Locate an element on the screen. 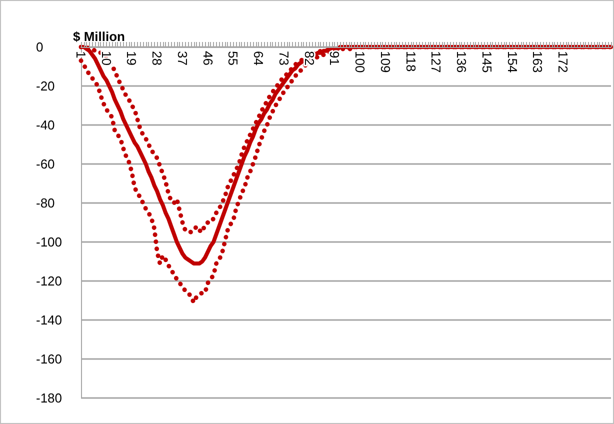 This screenshot has height=424, width=614. y-tick-label: -160 is located at coordinates (49, 359).